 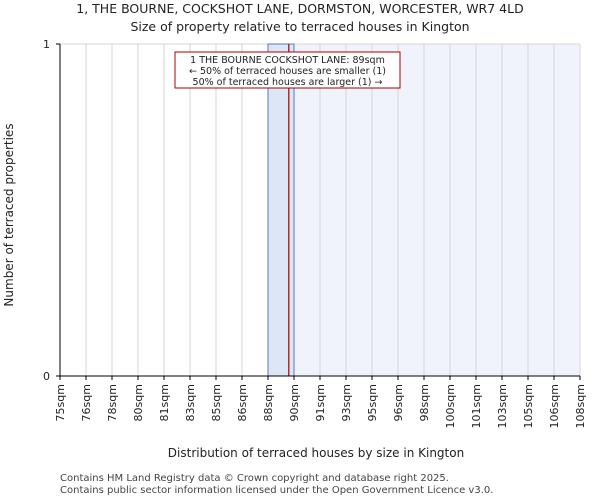 I want to click on annotation-box, so click(x=287, y=70).